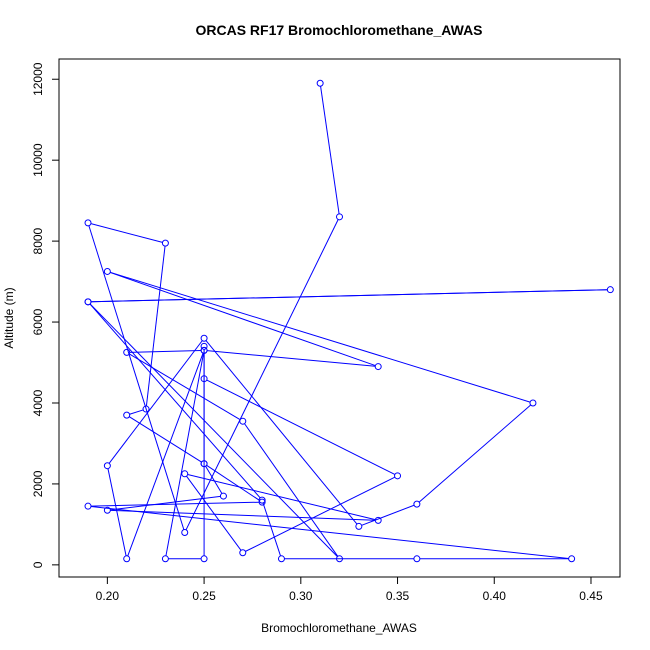  What do you see at coordinates (38, 79) in the screenshot?
I see `y-tick-label: 12000` at bounding box center [38, 79].